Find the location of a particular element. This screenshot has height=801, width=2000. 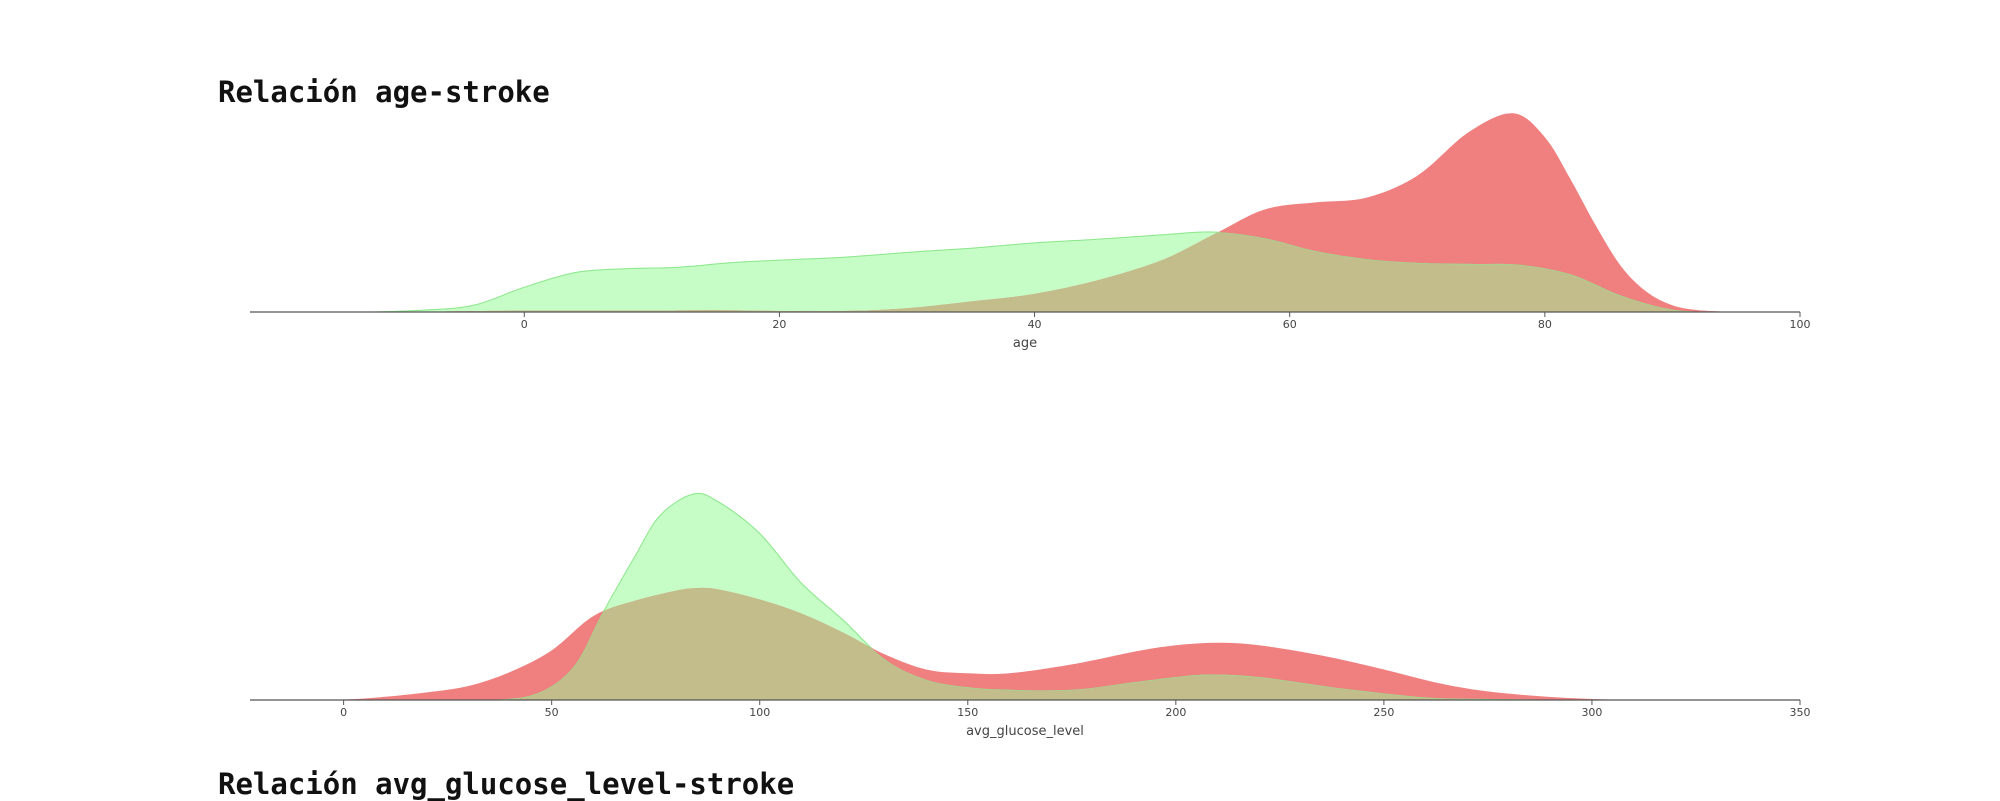

x-tick-label: 20 is located at coordinates (779, 324).